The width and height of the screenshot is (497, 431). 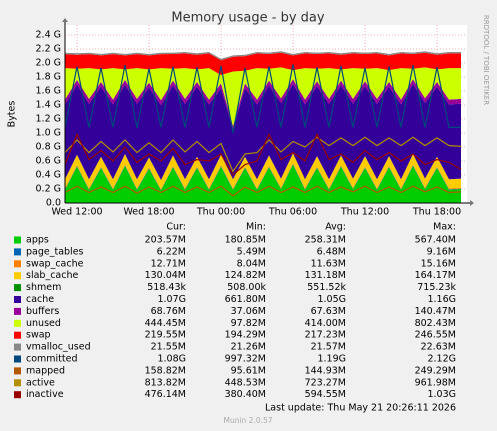 I want to click on legend-stat: 518.43k, so click(x=166, y=287).